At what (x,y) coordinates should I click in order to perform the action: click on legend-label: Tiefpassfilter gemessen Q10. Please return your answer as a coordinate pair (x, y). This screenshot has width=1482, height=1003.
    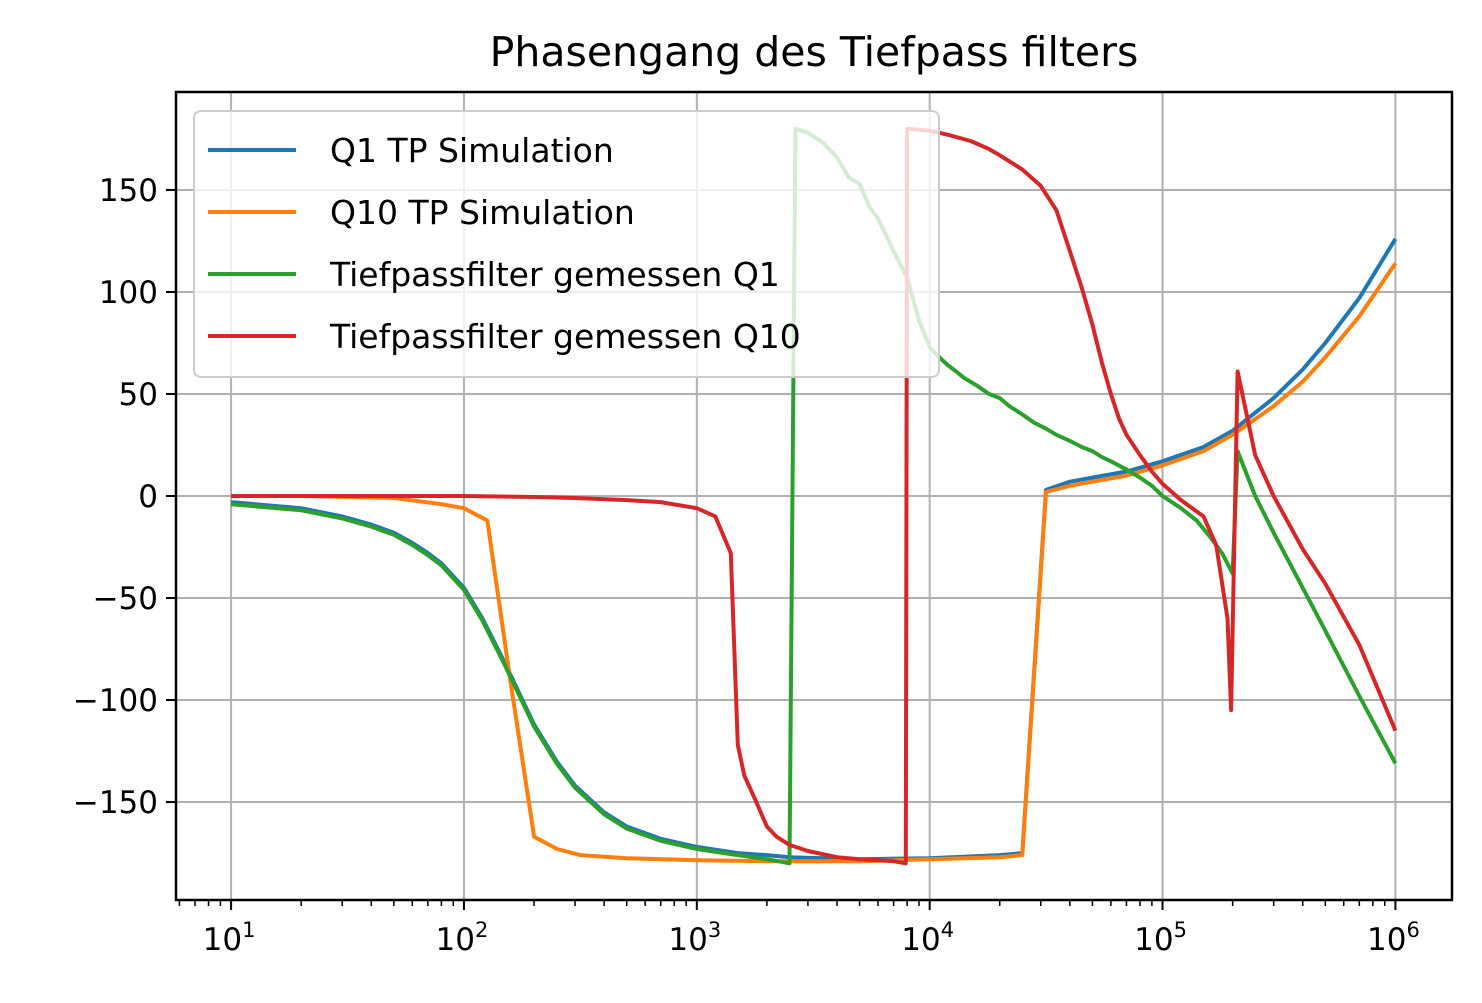
    Looking at the image, I should click on (565, 336).